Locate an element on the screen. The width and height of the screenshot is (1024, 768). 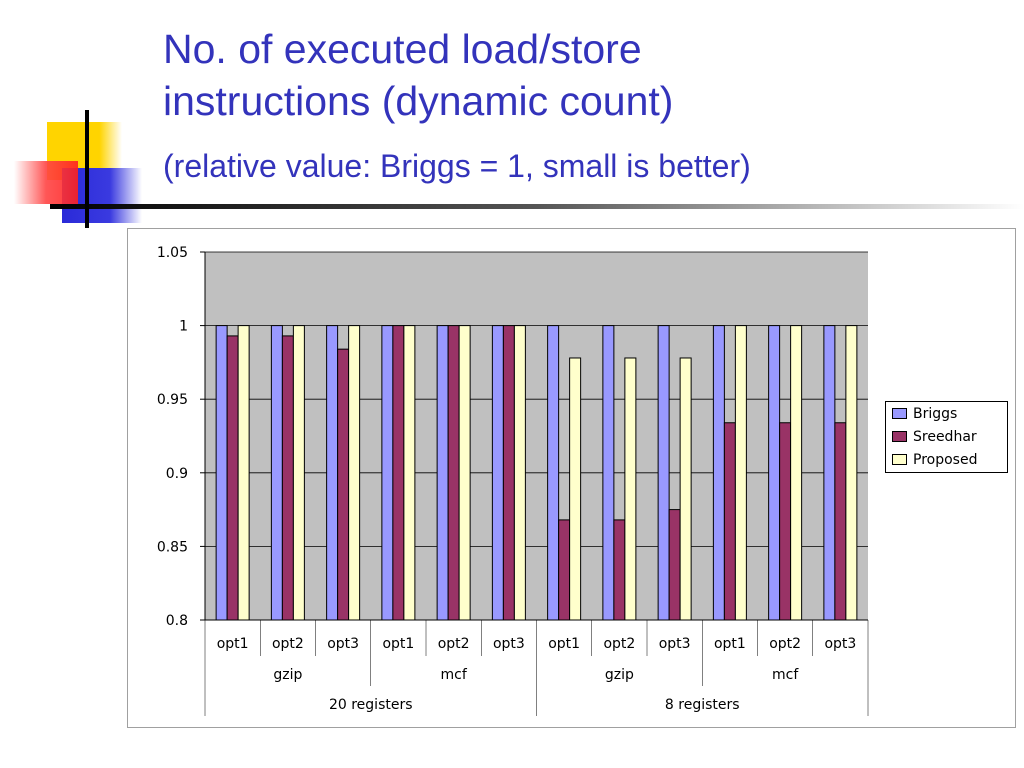
legend-label-sreedhar: Sreedhar is located at coordinates (945, 437).